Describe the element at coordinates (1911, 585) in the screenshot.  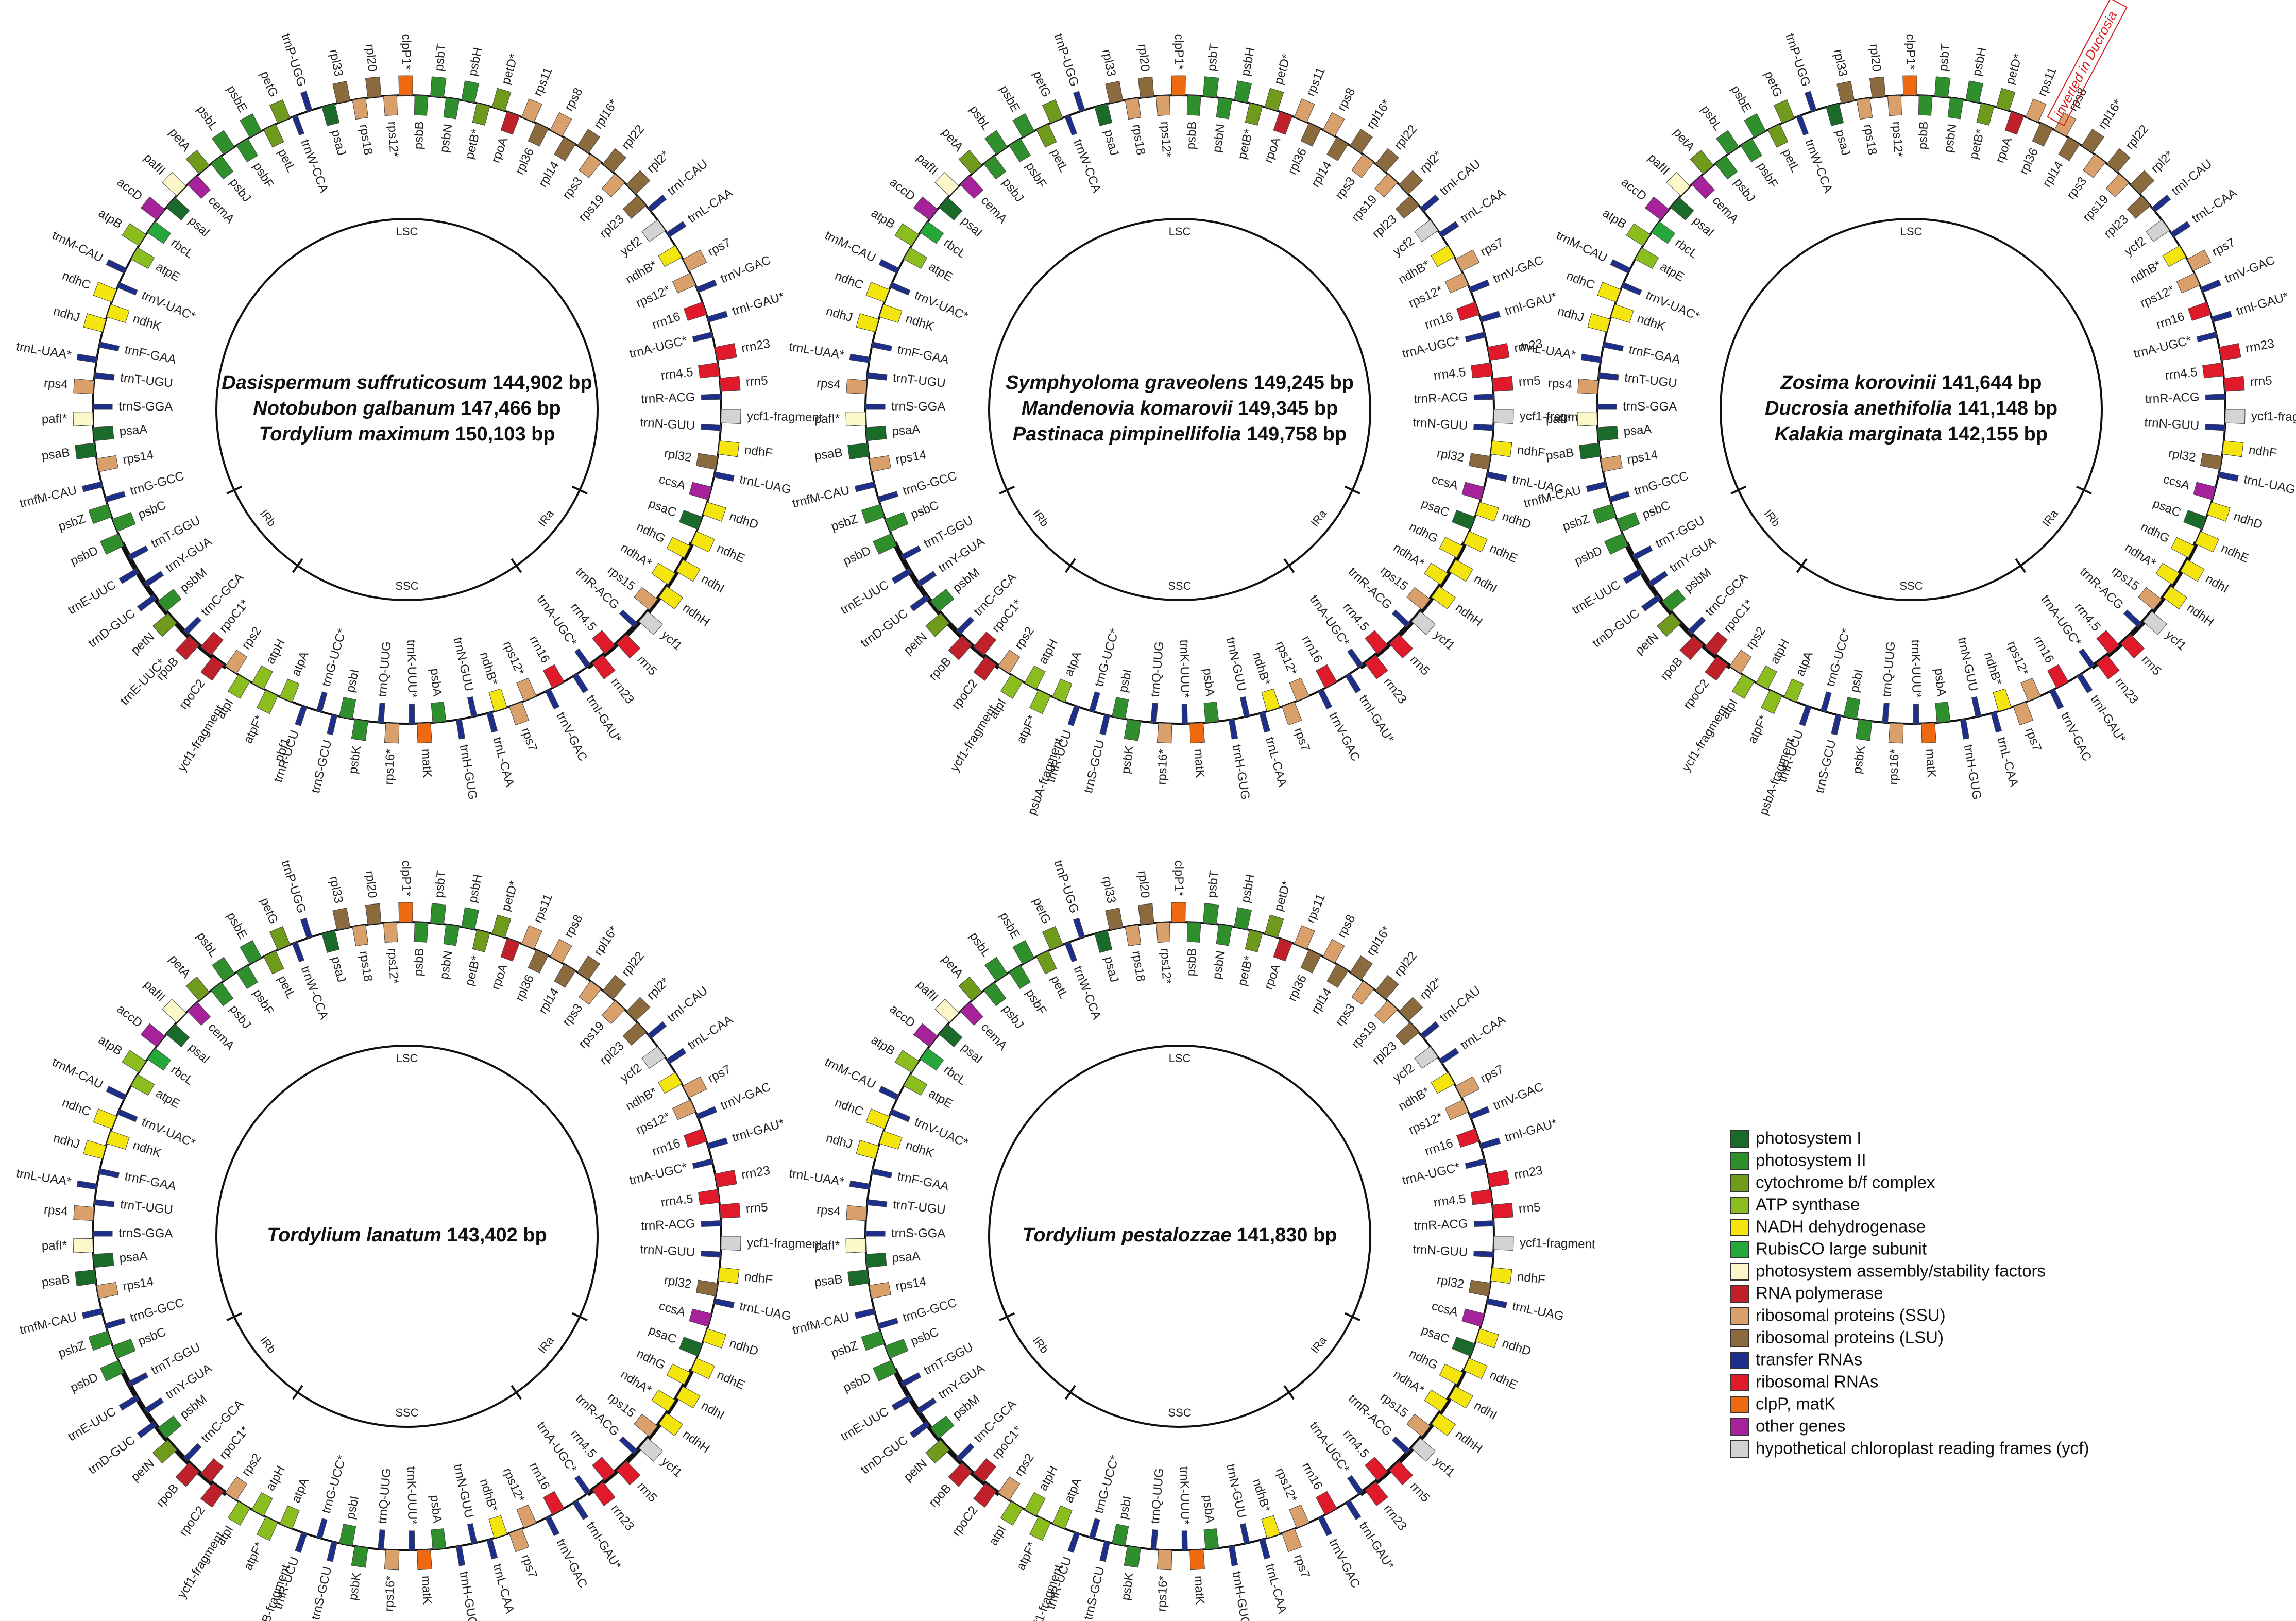
I see `region-label-ssc: SSC` at that location.